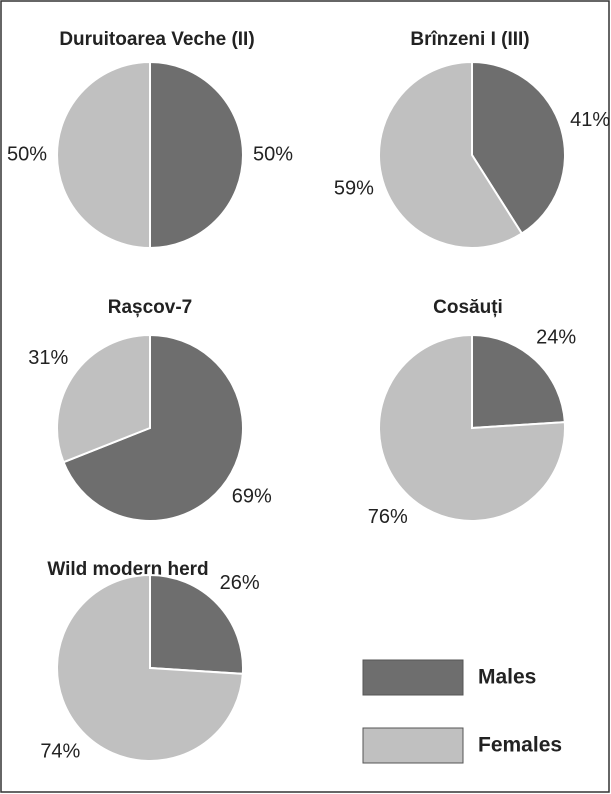 Image resolution: width=611 pixels, height=794 pixels. I want to click on data-label: 76%, so click(388, 517).